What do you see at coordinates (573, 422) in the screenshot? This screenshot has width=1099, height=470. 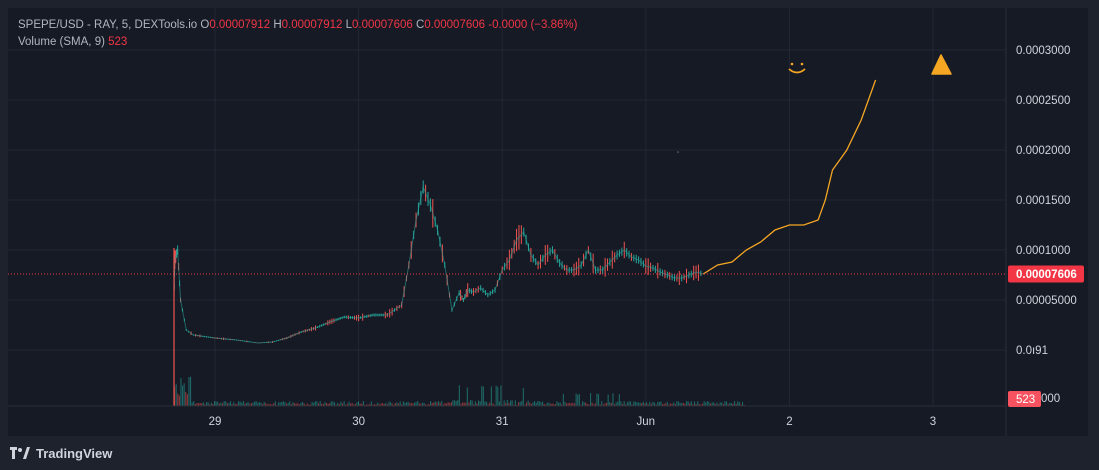 I see `time-axis: 29 30 31 Jun 2 3` at bounding box center [573, 422].